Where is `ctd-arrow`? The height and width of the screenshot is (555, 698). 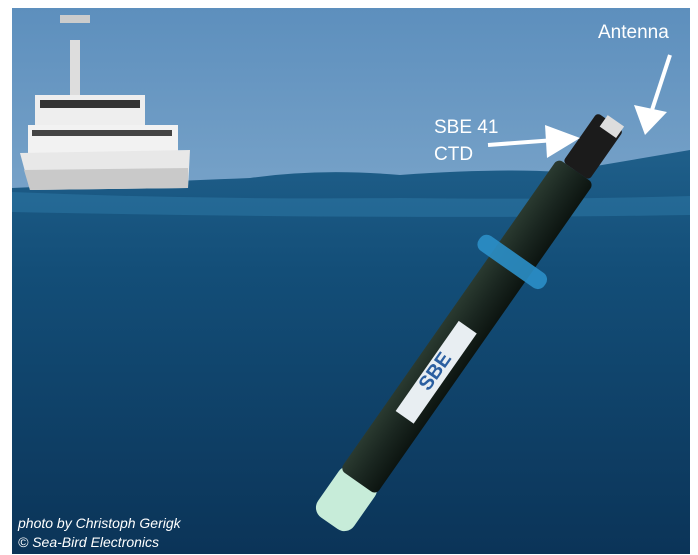 ctd-arrow is located at coordinates (533, 141).